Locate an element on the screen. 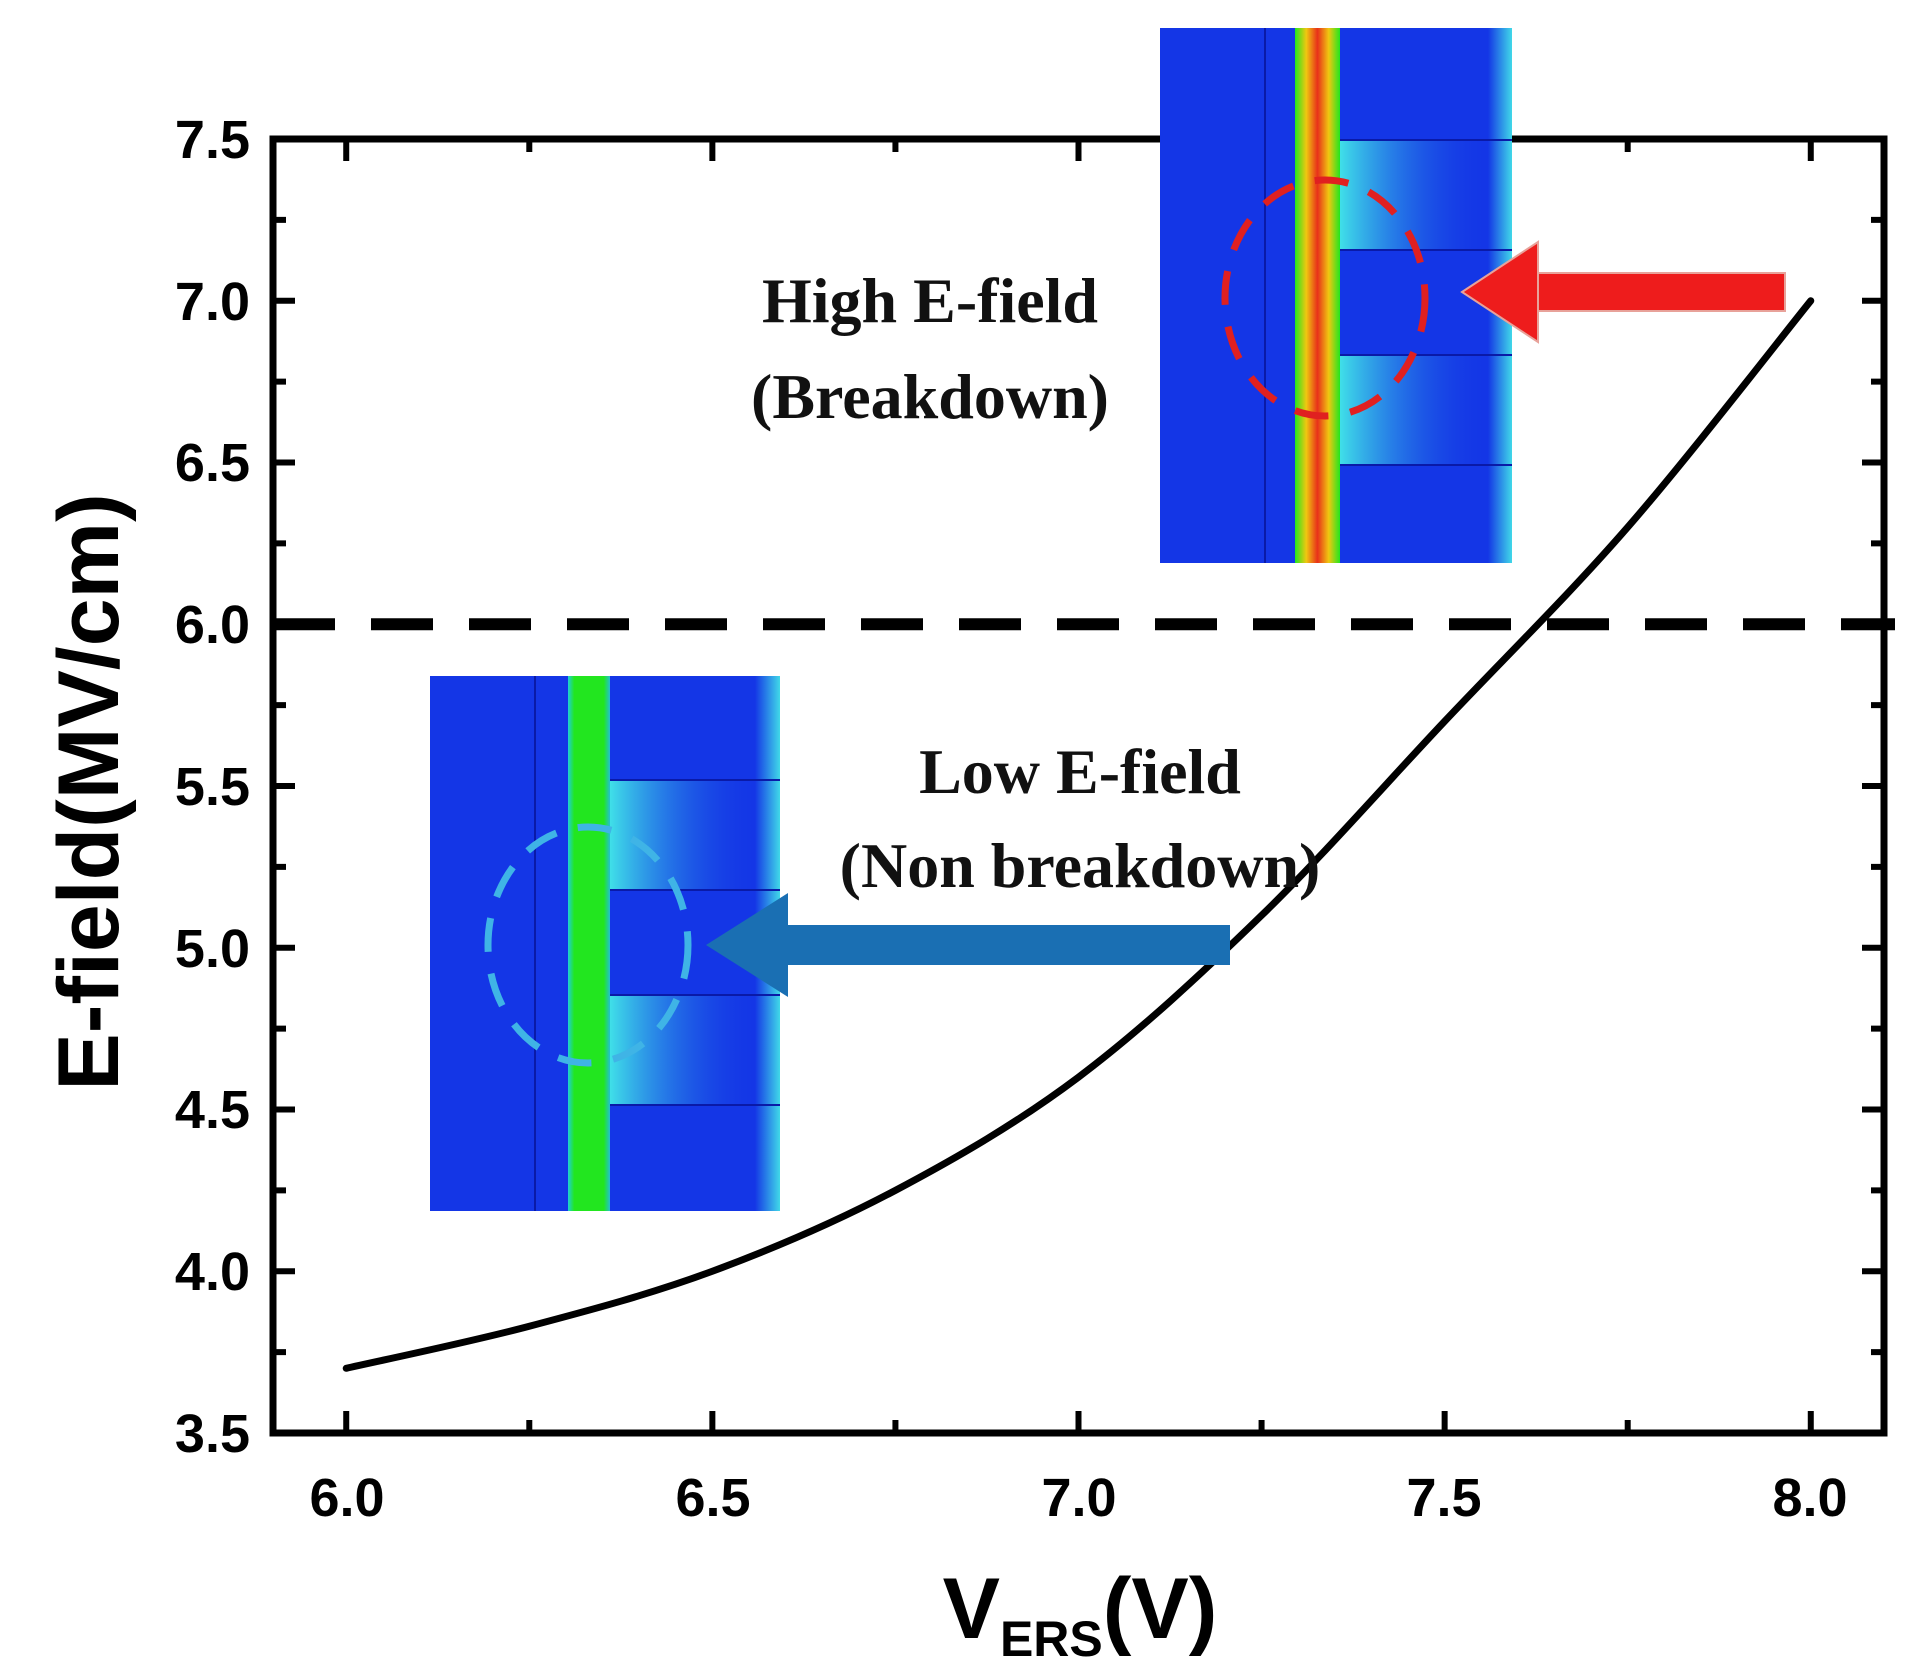 This screenshot has width=1907, height=1679. y-tick-label: 7.0 is located at coordinates (212, 302).